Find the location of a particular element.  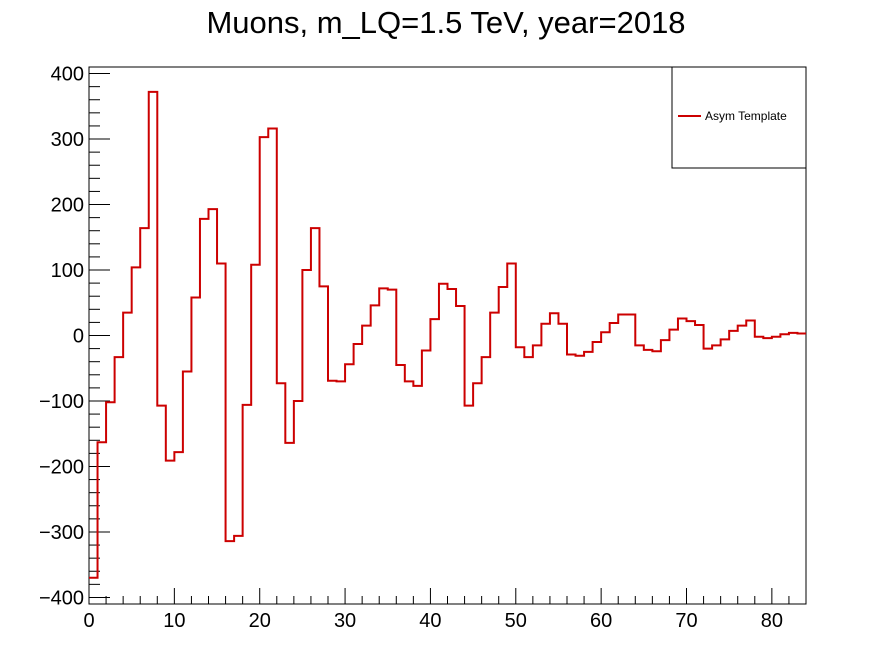

x-tick-label: 20 is located at coordinates (260, 621).